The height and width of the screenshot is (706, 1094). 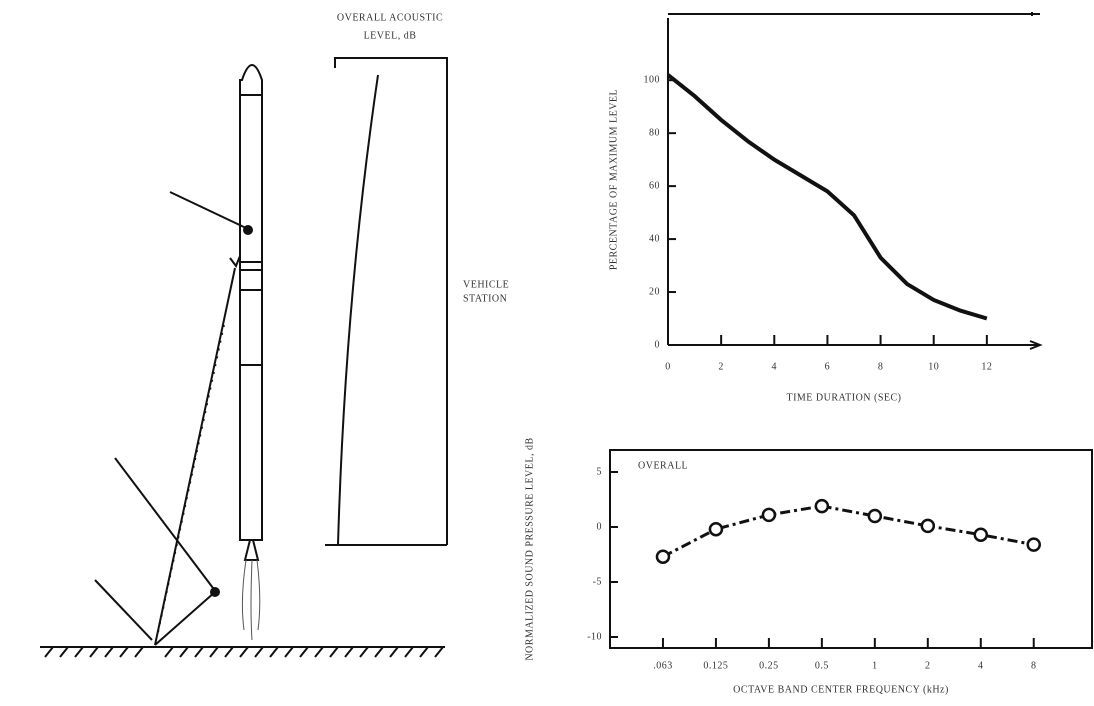 What do you see at coordinates (251, 600) in the screenshot?
I see `exhaust` at bounding box center [251, 600].